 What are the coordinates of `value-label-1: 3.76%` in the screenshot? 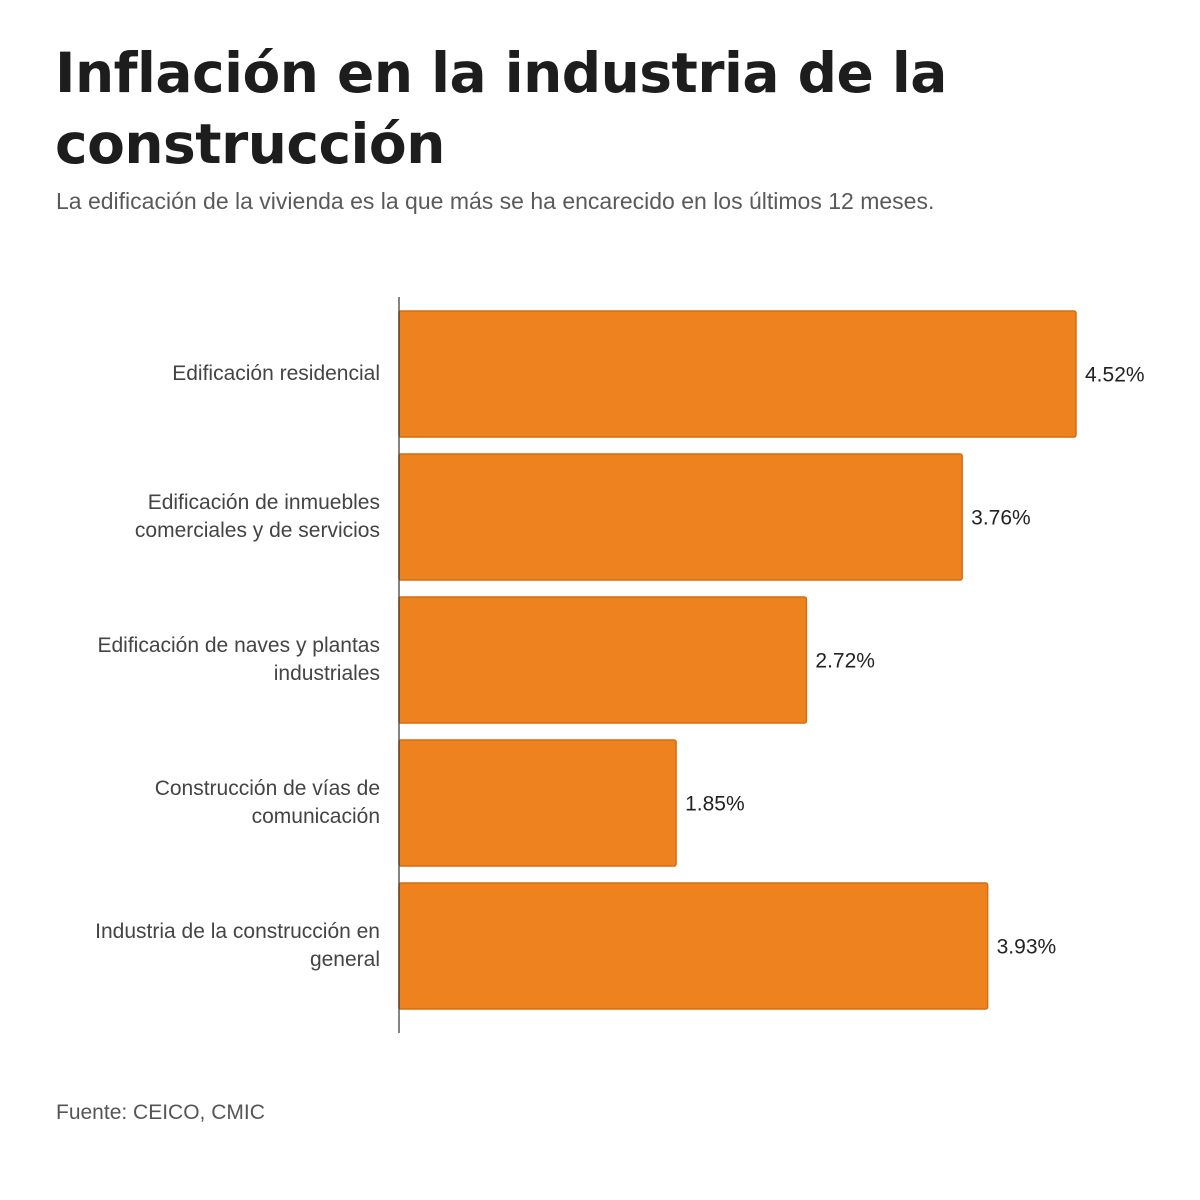 It's located at (1001, 518).